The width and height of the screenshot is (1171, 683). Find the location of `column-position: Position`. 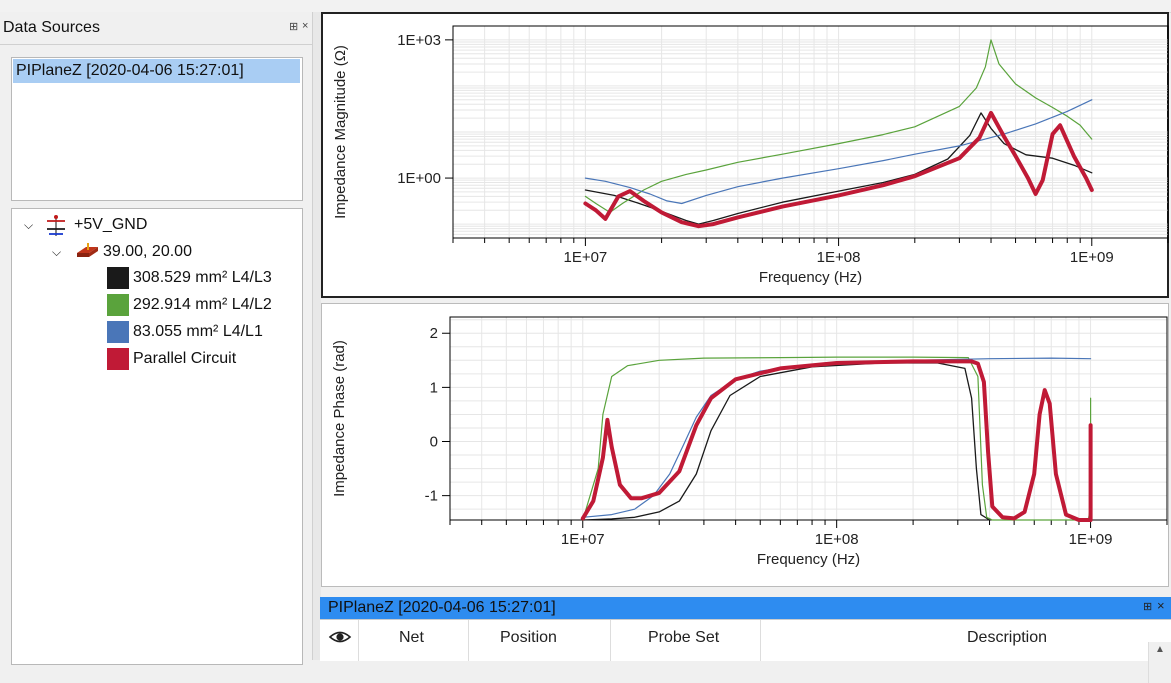

column-position: Position is located at coordinates (528, 637).